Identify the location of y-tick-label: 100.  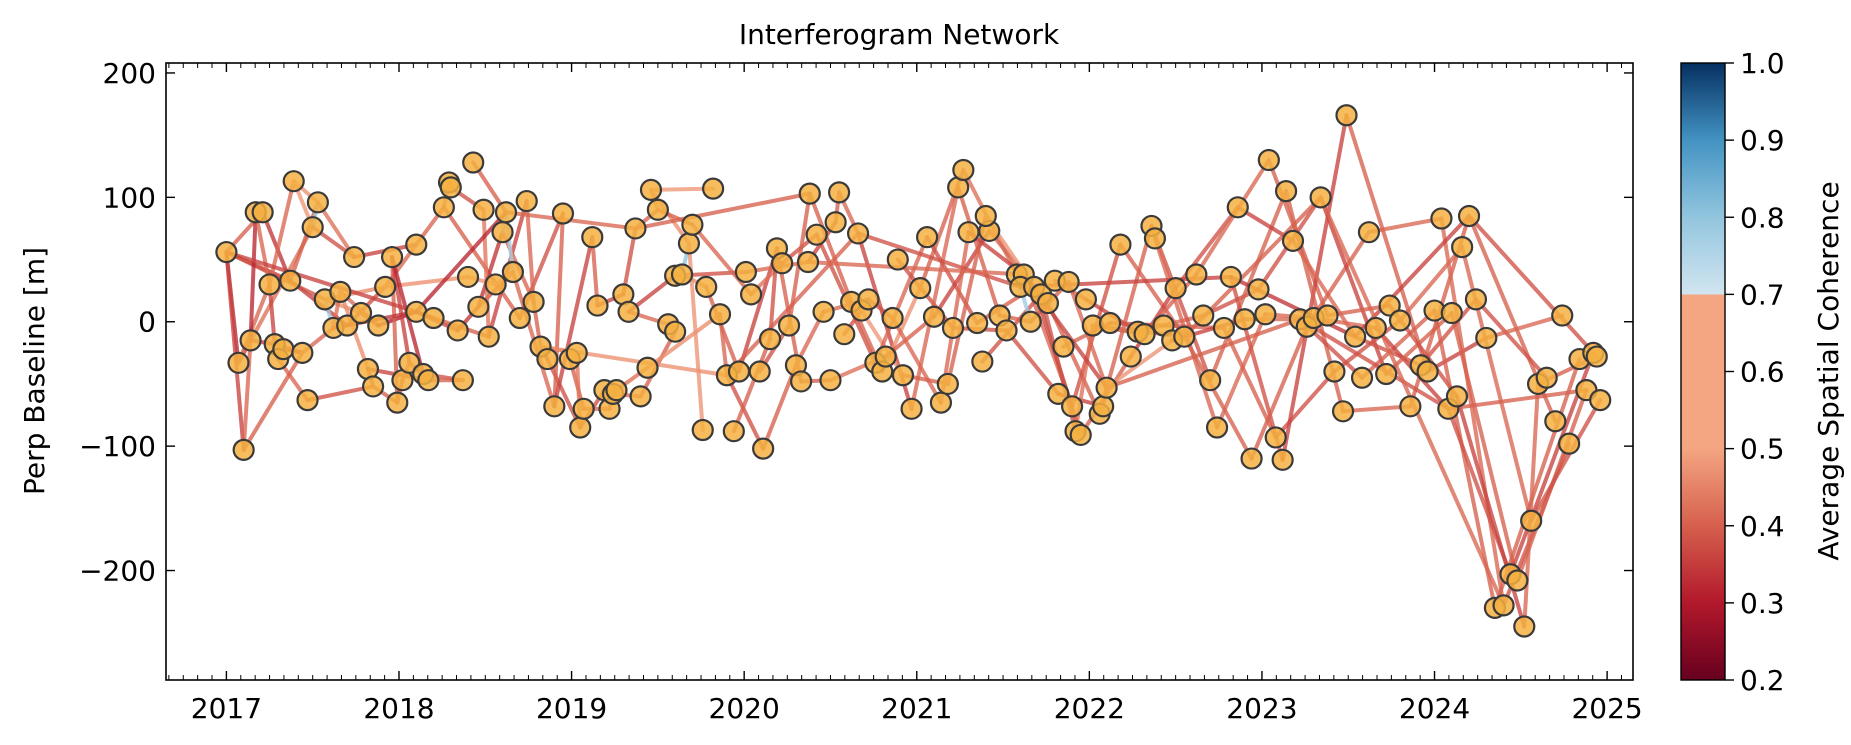
(129, 197).